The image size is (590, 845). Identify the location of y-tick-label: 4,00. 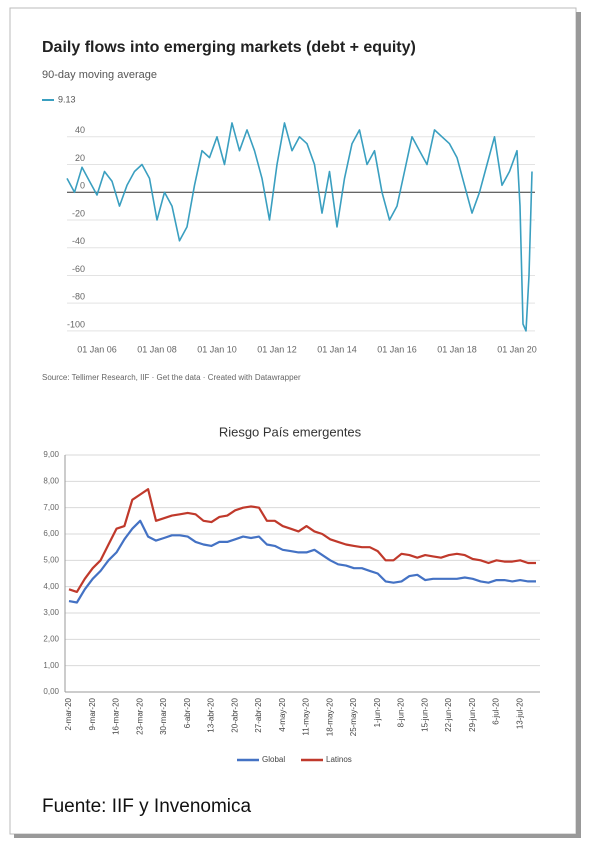
(51, 586).